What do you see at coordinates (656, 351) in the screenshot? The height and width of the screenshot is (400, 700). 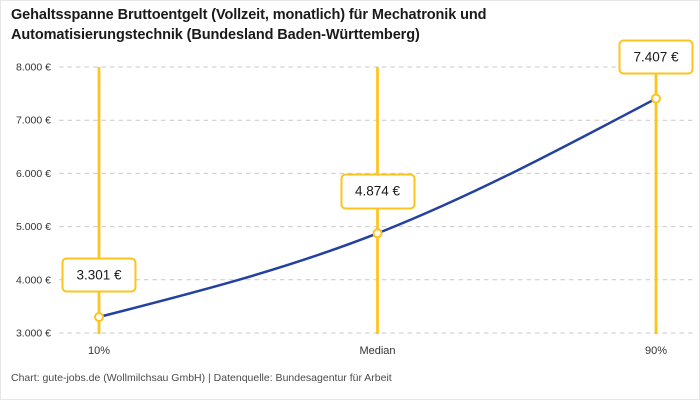 I see `x-axis-tick-label: 90%` at bounding box center [656, 351].